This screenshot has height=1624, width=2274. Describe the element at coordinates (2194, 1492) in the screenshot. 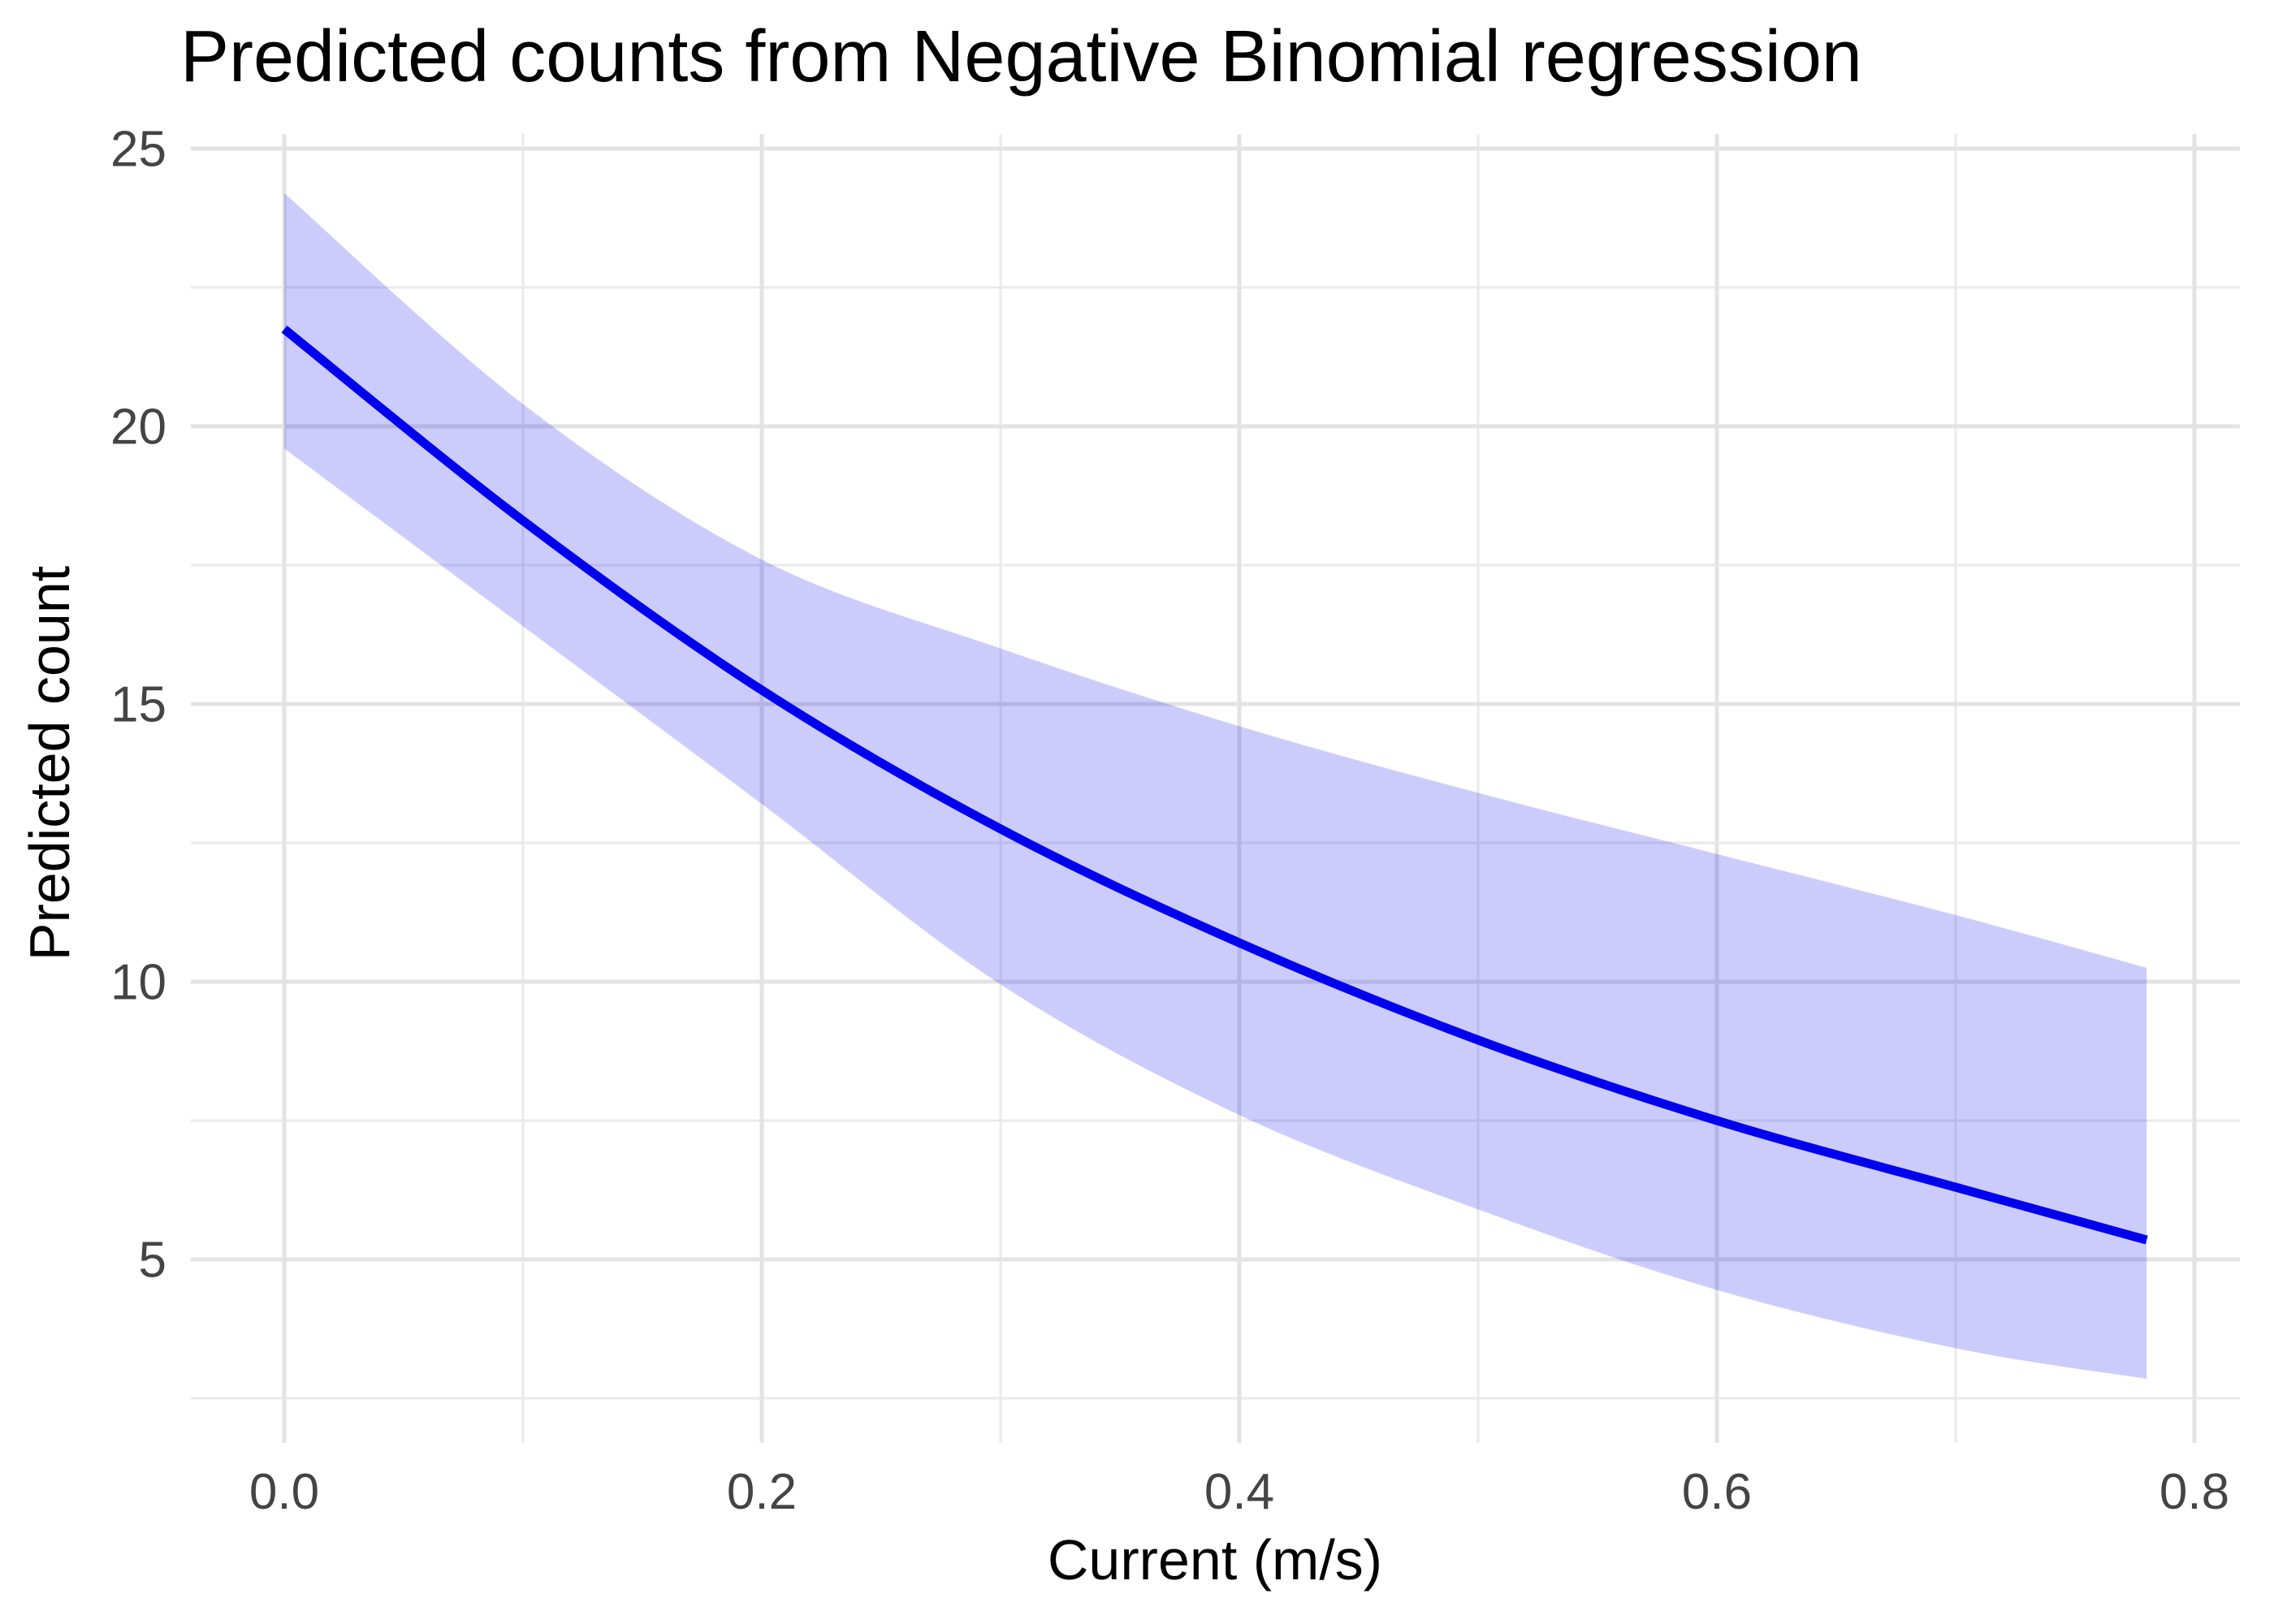

I see `x-tick-label: 0.8` at that location.